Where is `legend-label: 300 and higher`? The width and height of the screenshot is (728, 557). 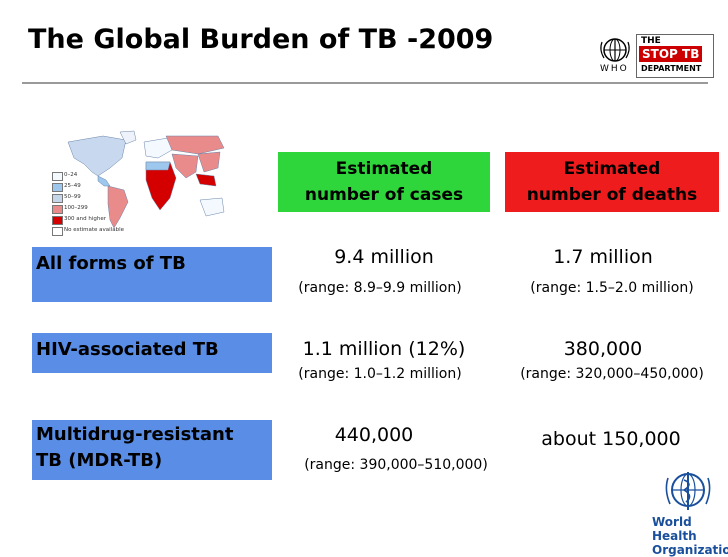
legend-label: 300 and higher is located at coordinates (85, 219).